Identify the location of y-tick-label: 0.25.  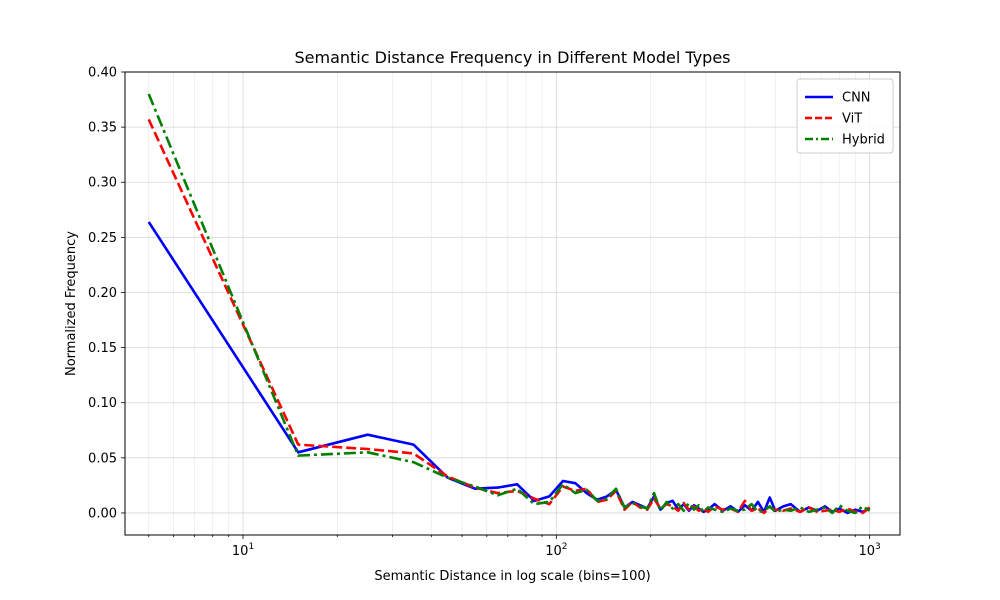
(102, 238).